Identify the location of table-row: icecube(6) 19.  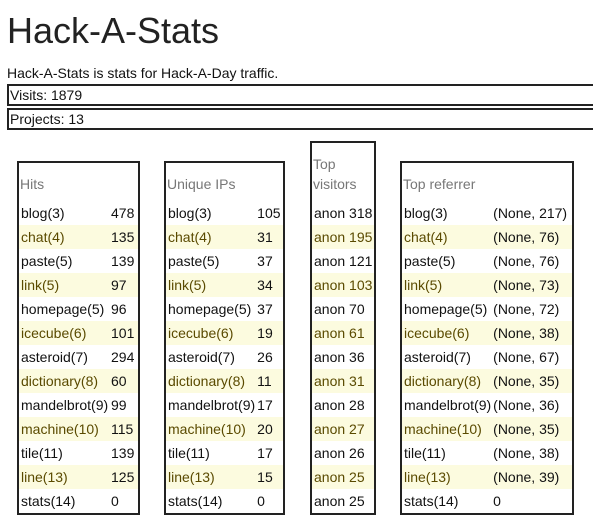
(224, 333).